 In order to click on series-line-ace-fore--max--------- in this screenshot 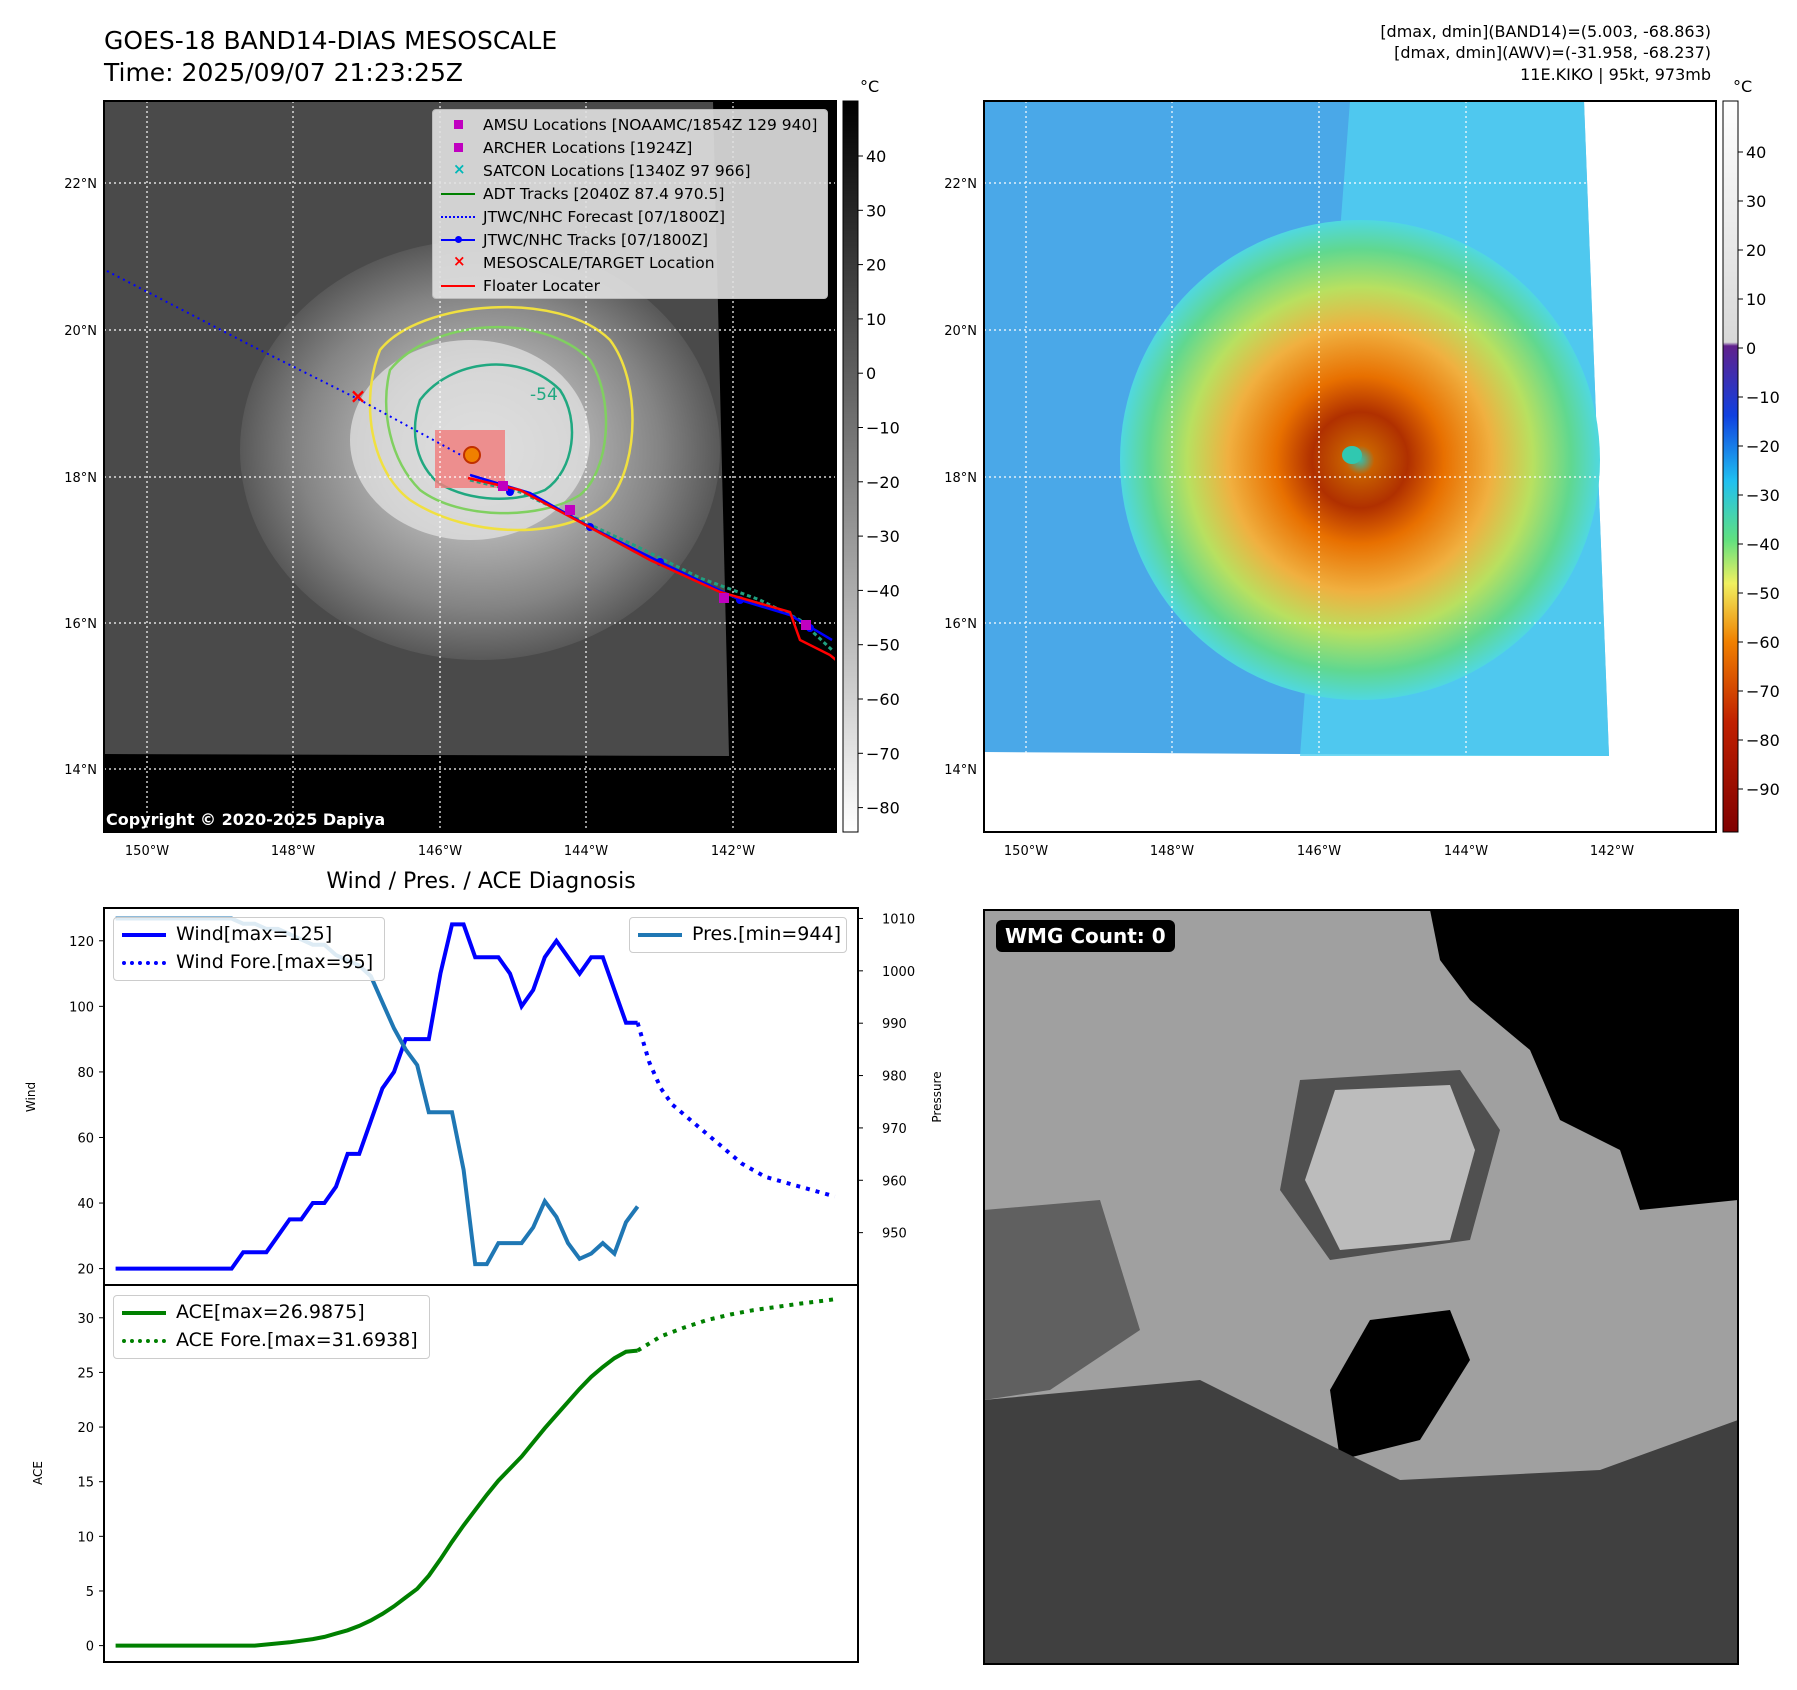, I will do `click(736, 1325)`.